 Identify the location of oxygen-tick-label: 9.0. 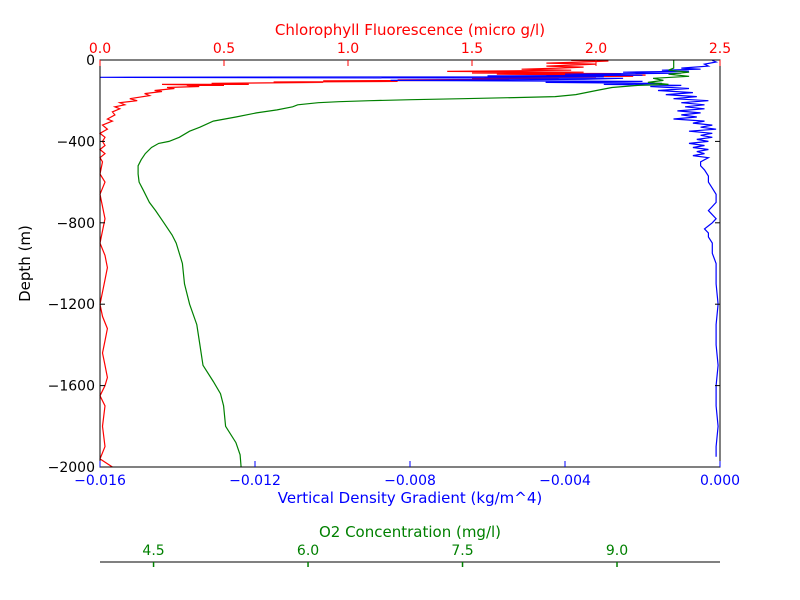
(617, 551).